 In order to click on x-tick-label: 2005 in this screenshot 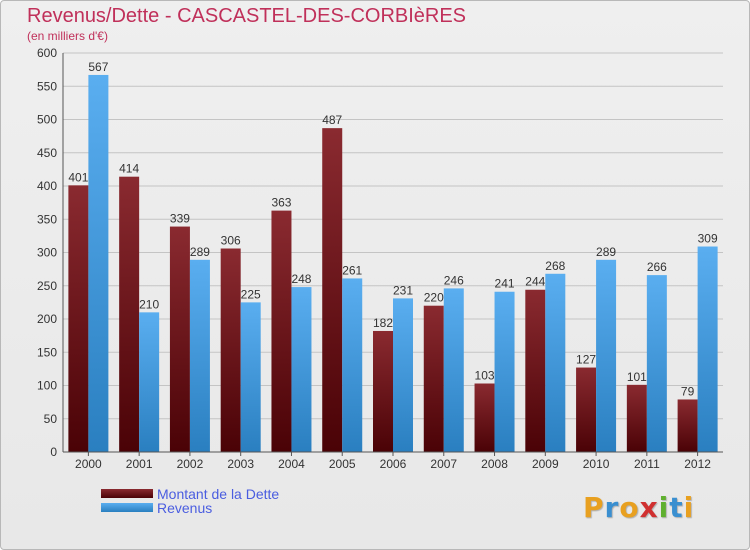, I will do `click(342, 464)`.